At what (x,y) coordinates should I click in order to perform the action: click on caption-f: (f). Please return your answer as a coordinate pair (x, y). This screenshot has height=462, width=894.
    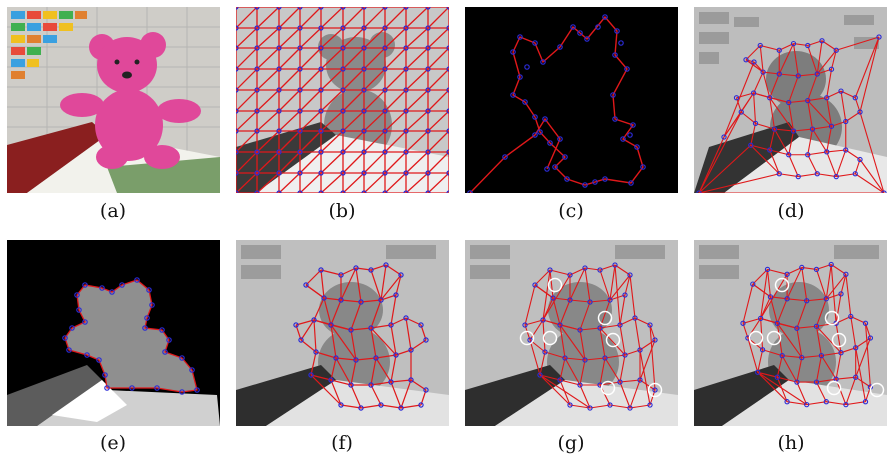
    Looking at the image, I should click on (342, 443).